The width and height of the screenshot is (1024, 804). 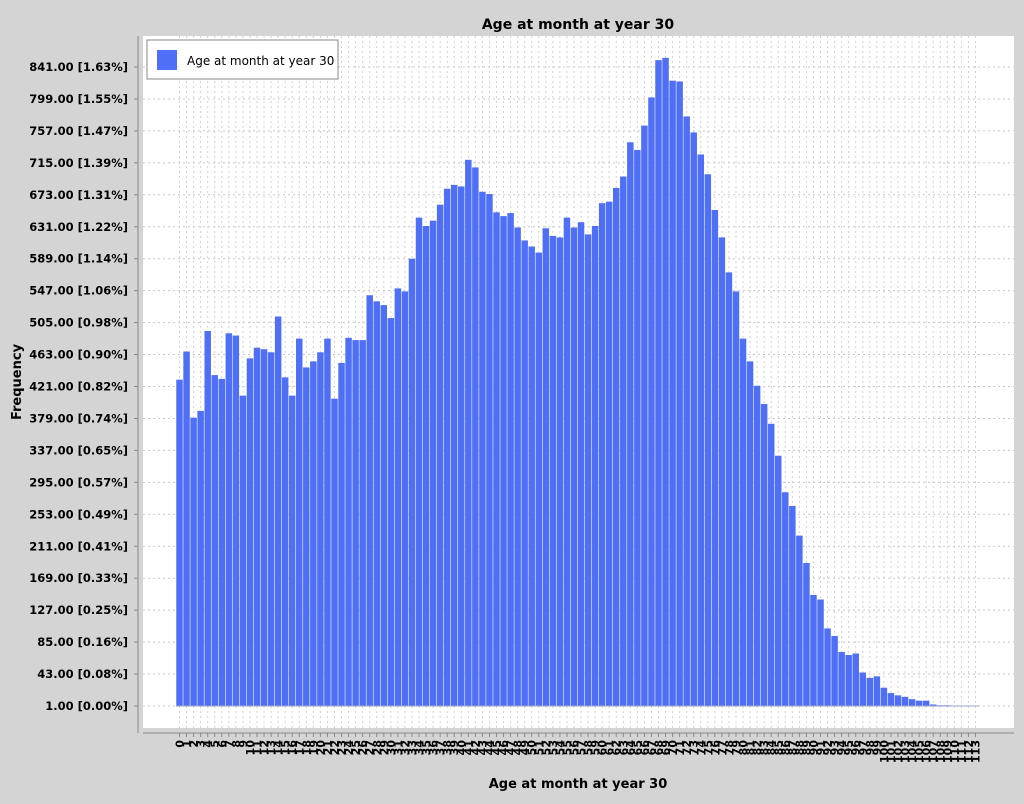 I want to click on x-tick-label: 106, so click(x=926, y=751).